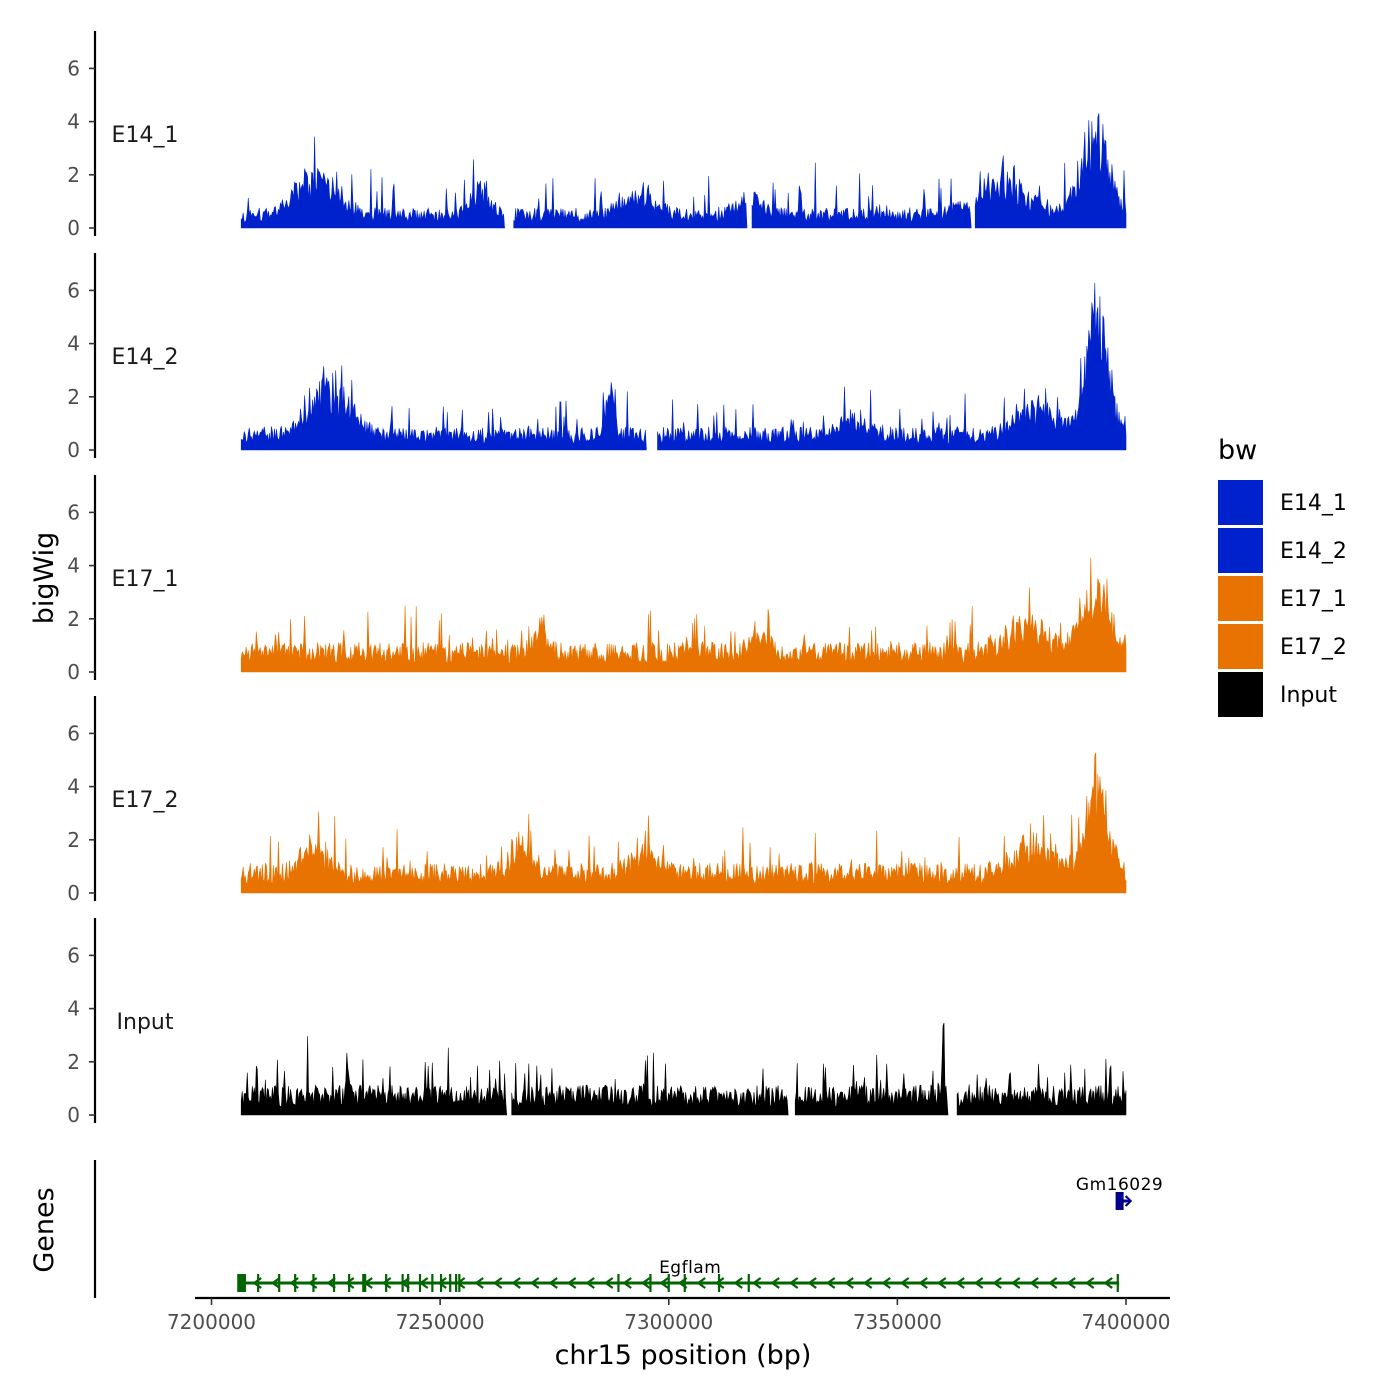 The width and height of the screenshot is (1400, 1400). Describe the element at coordinates (678, 1275) in the screenshot. I see `gene-egflam: Egflam` at that location.